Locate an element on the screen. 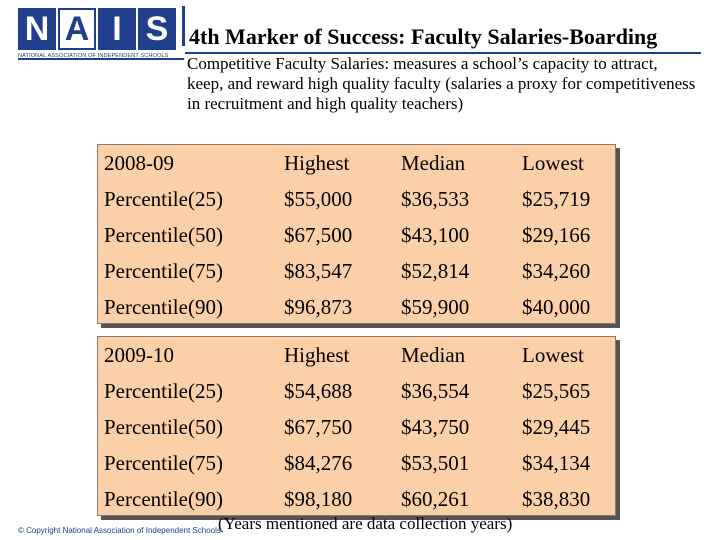 Image resolution: width=720 pixels, height=540 pixels. cell-median: $60,261 is located at coordinates (435, 499).